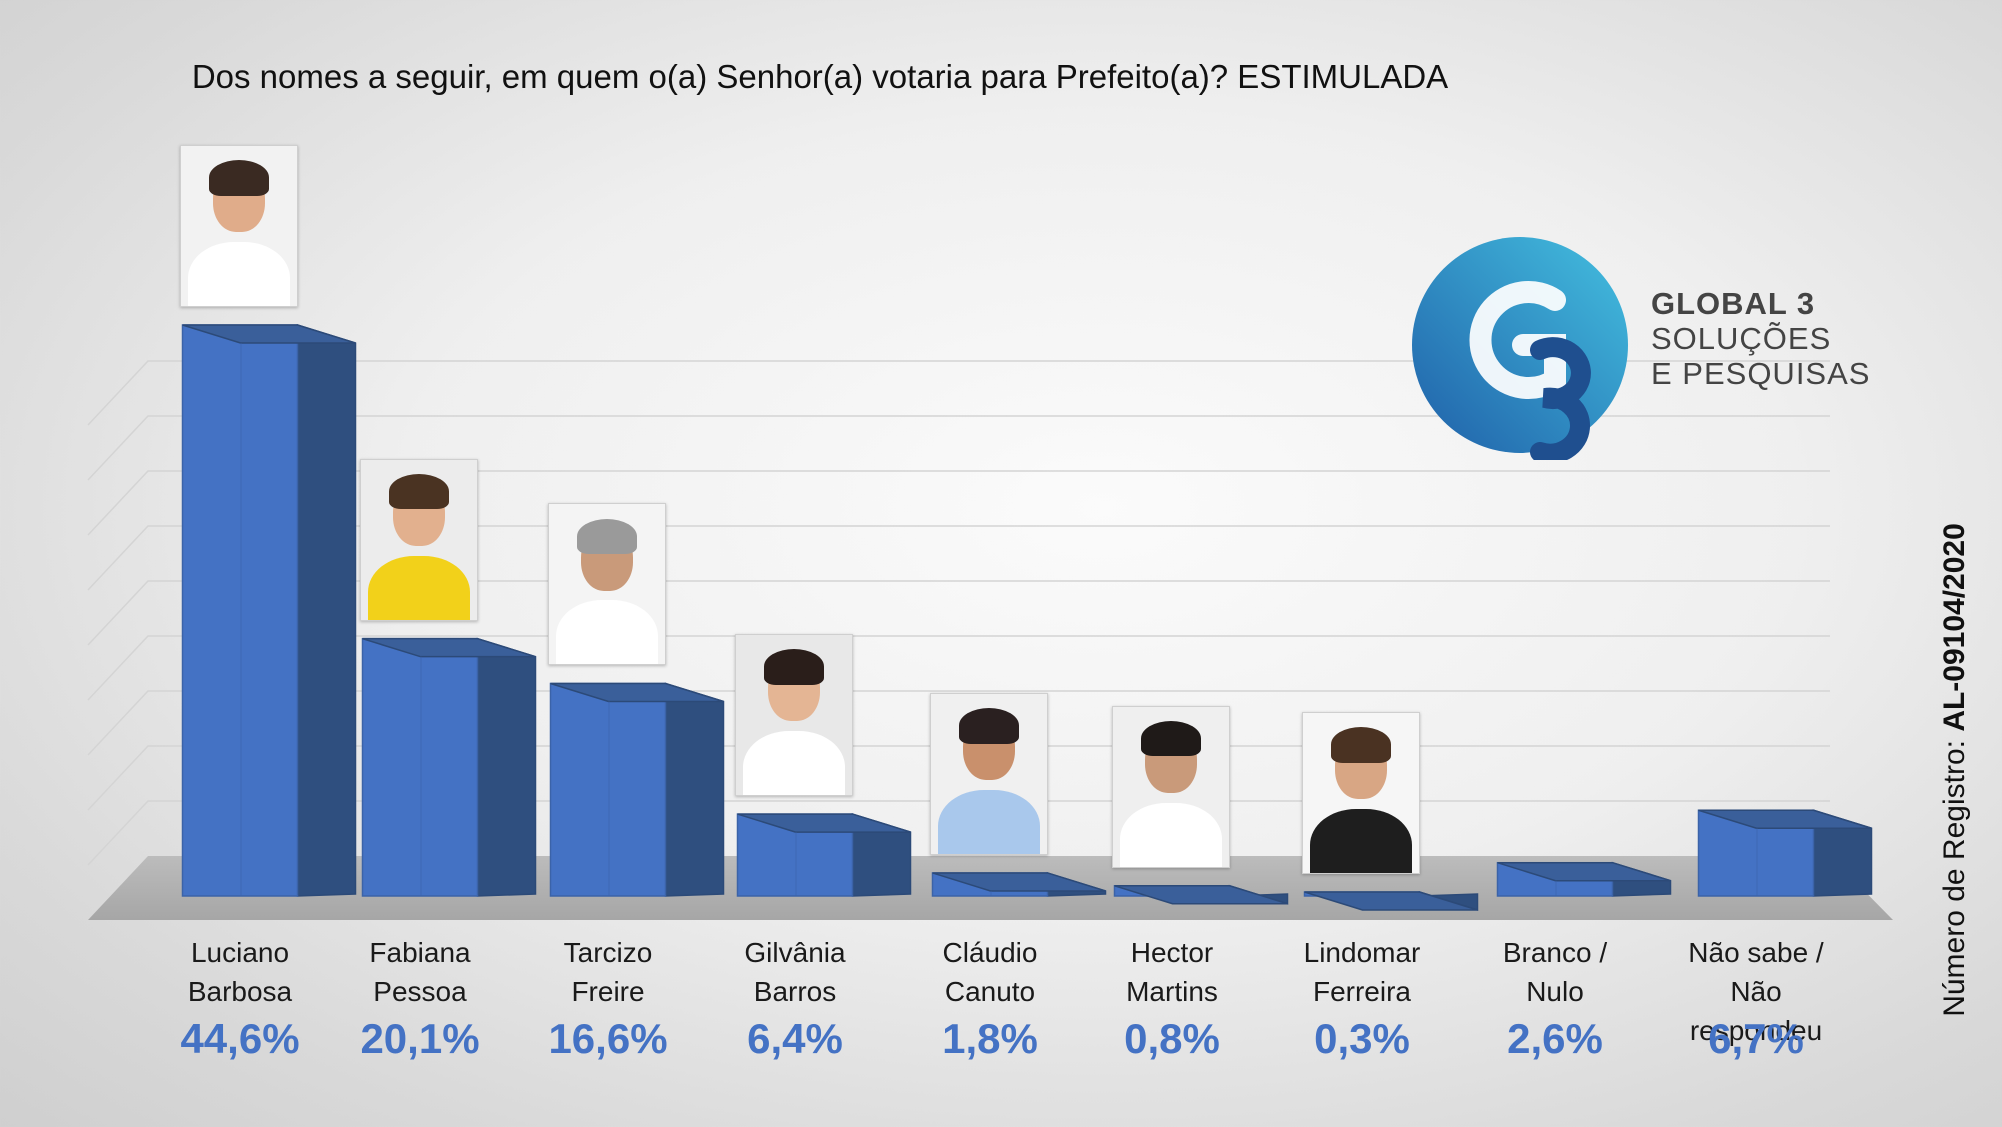  Describe the element at coordinates (1733, 303) in the screenshot. I see `logo-line-1: GLOBAL 3` at that location.